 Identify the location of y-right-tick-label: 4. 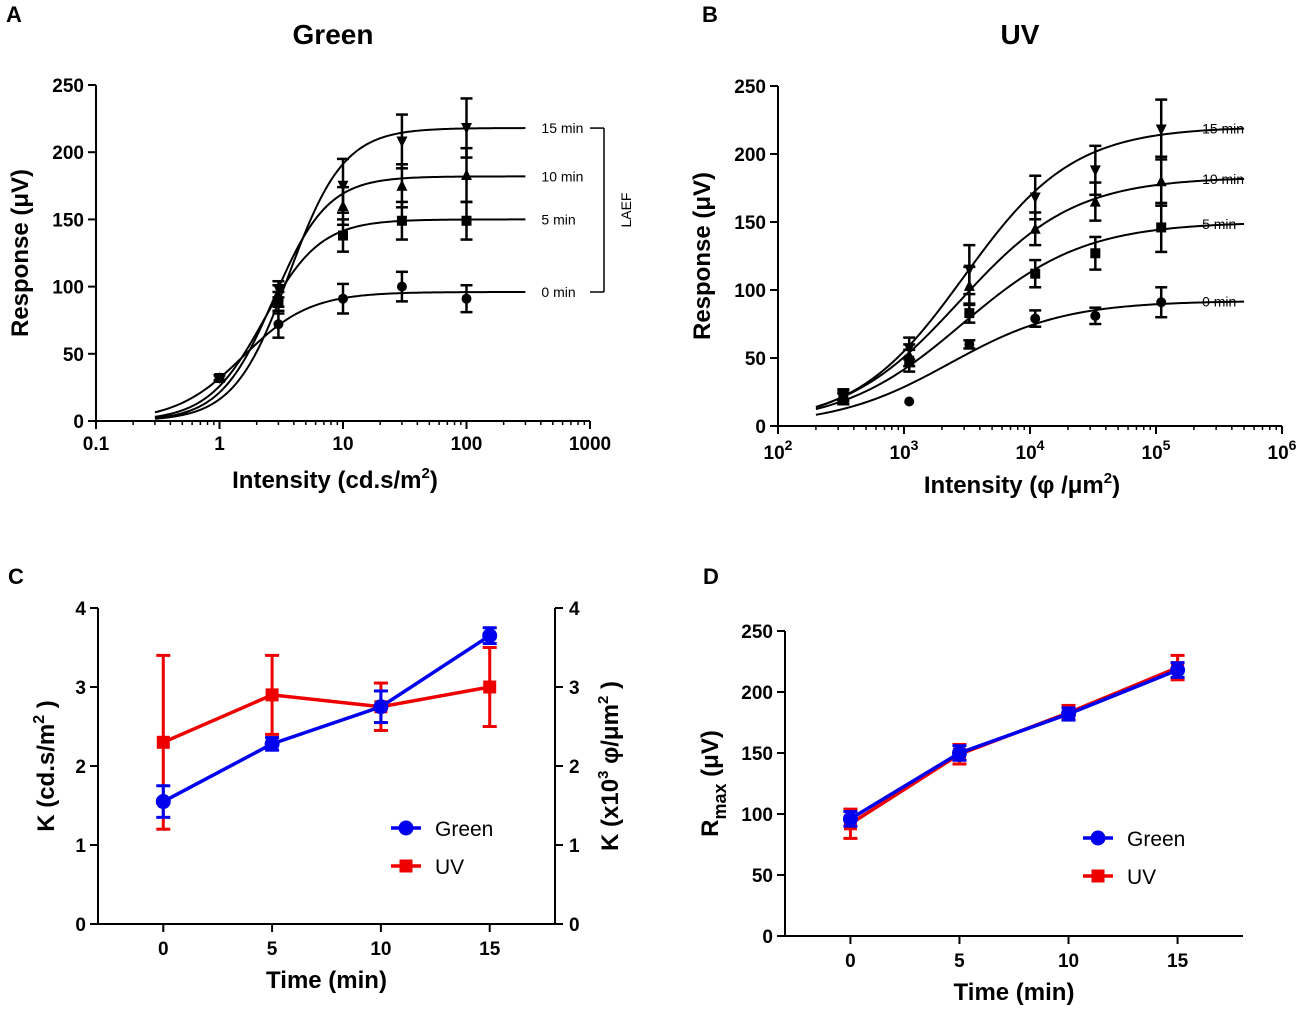
(574, 609).